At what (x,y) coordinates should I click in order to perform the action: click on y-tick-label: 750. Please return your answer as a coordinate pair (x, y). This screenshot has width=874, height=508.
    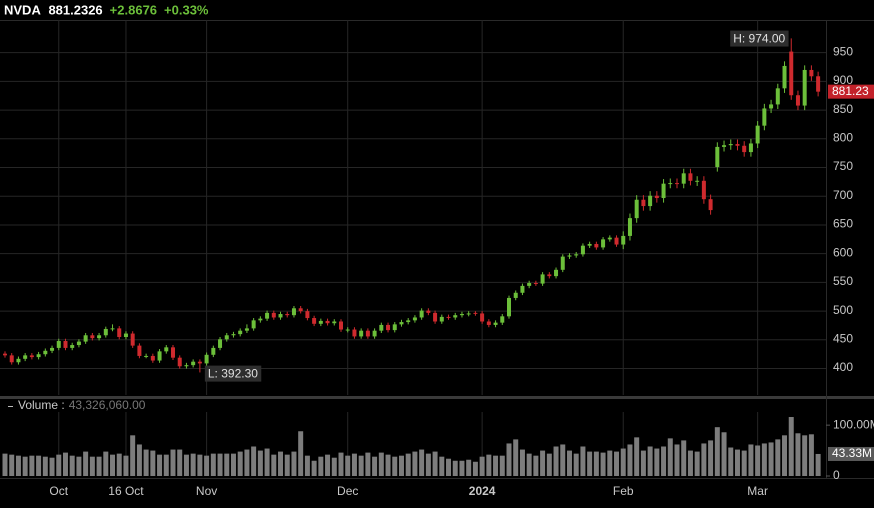
    Looking at the image, I should click on (843, 166).